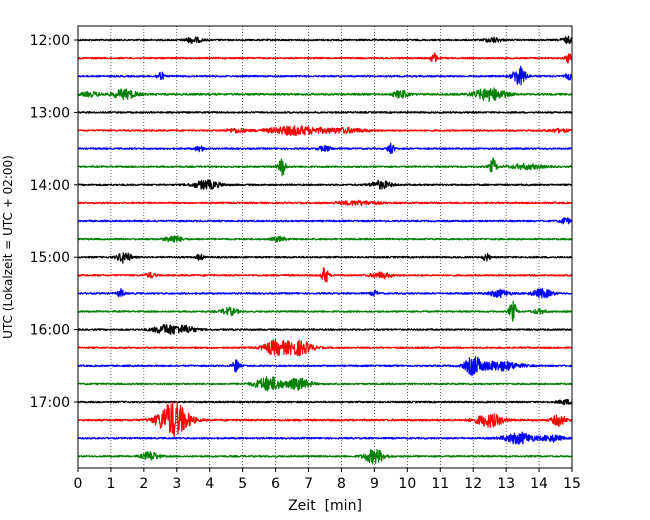  I want to click on x-tick-label: 11, so click(440, 484).